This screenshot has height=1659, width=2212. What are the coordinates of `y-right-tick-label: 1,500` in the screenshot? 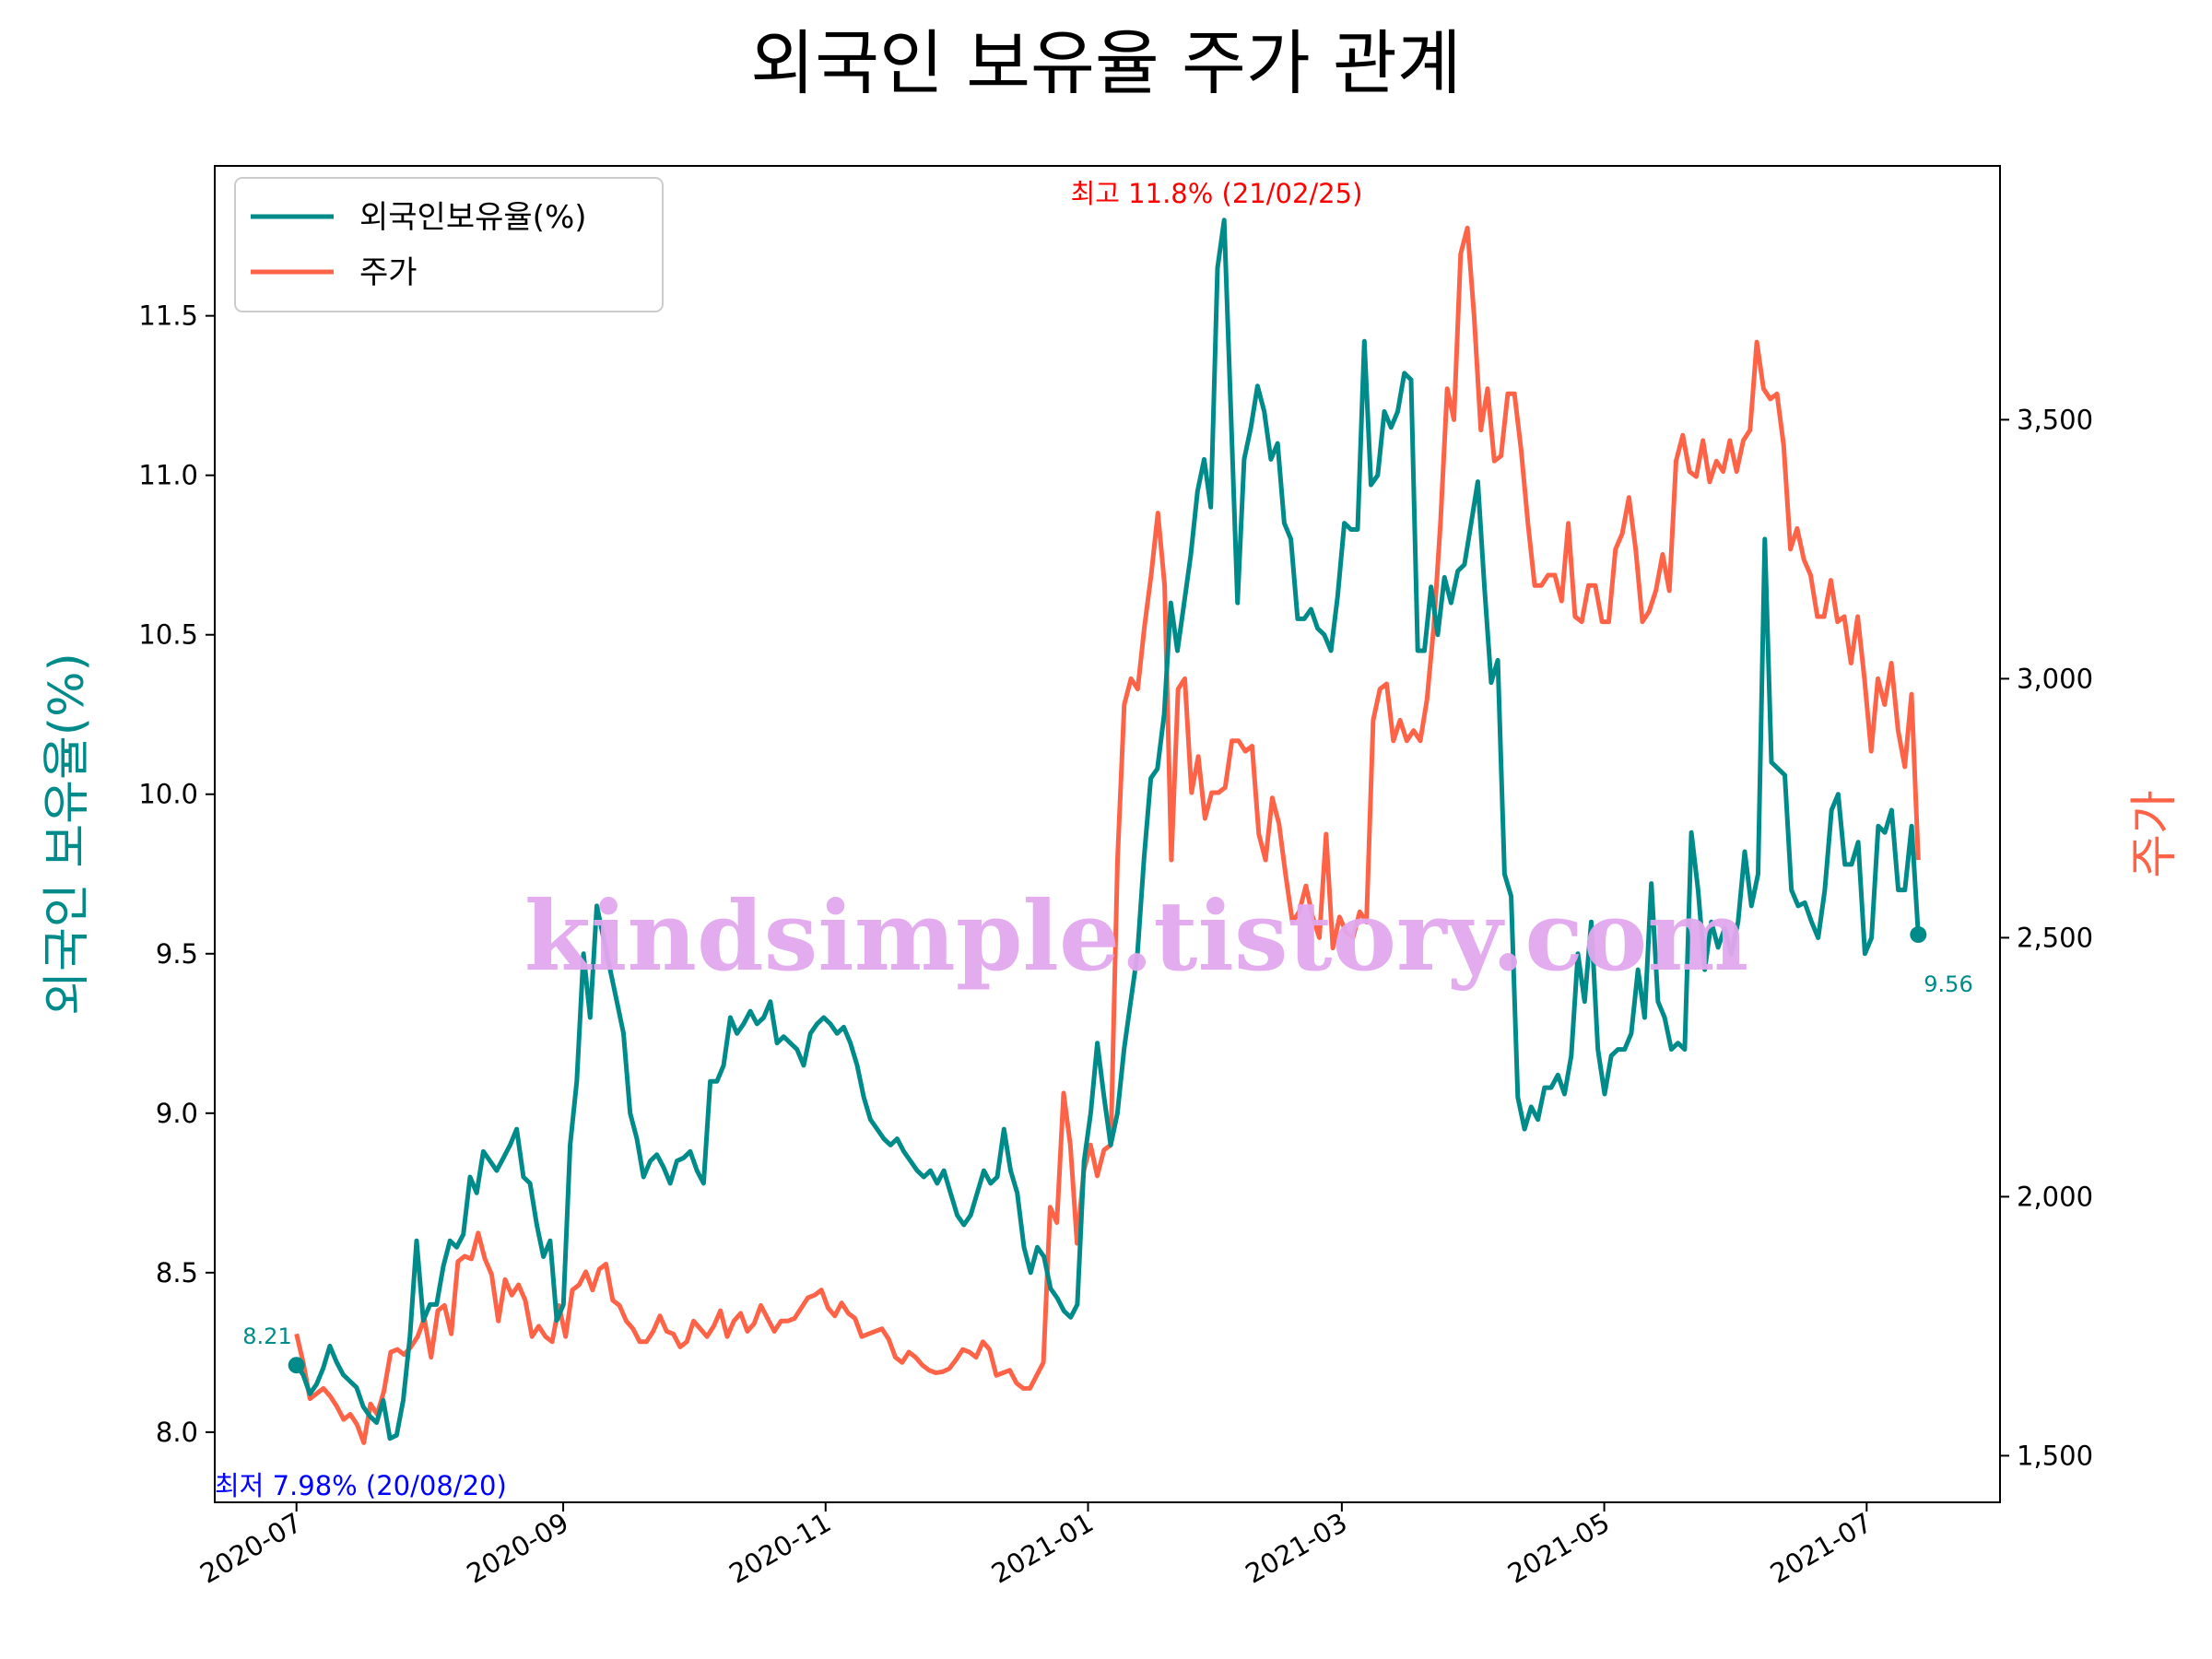 It's located at (2055, 1455).